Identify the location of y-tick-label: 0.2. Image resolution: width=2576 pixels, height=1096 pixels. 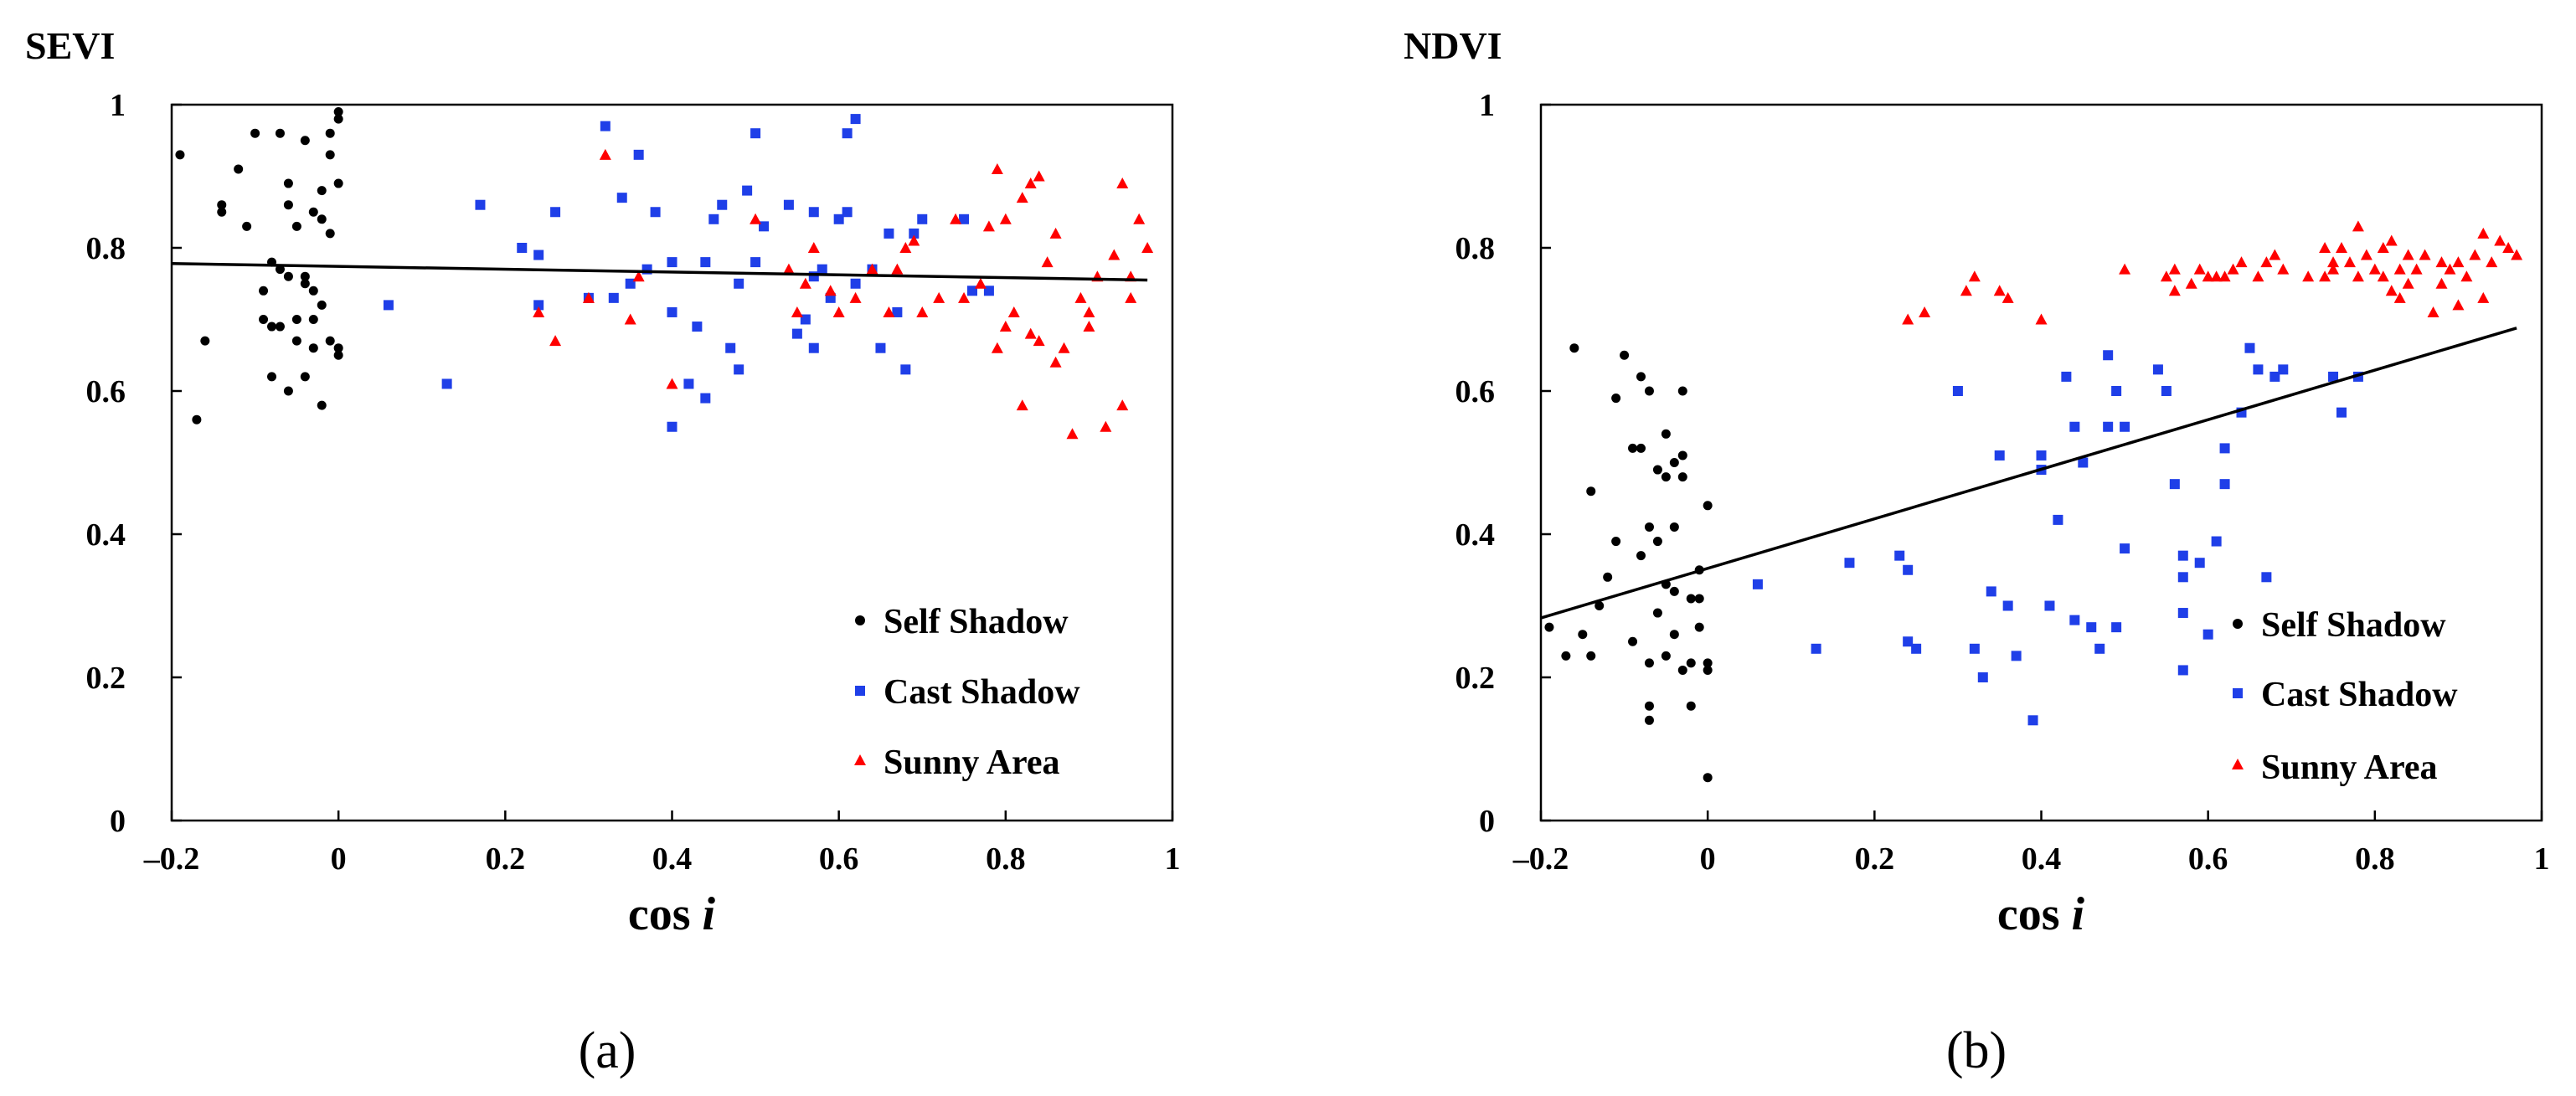
(106, 678).